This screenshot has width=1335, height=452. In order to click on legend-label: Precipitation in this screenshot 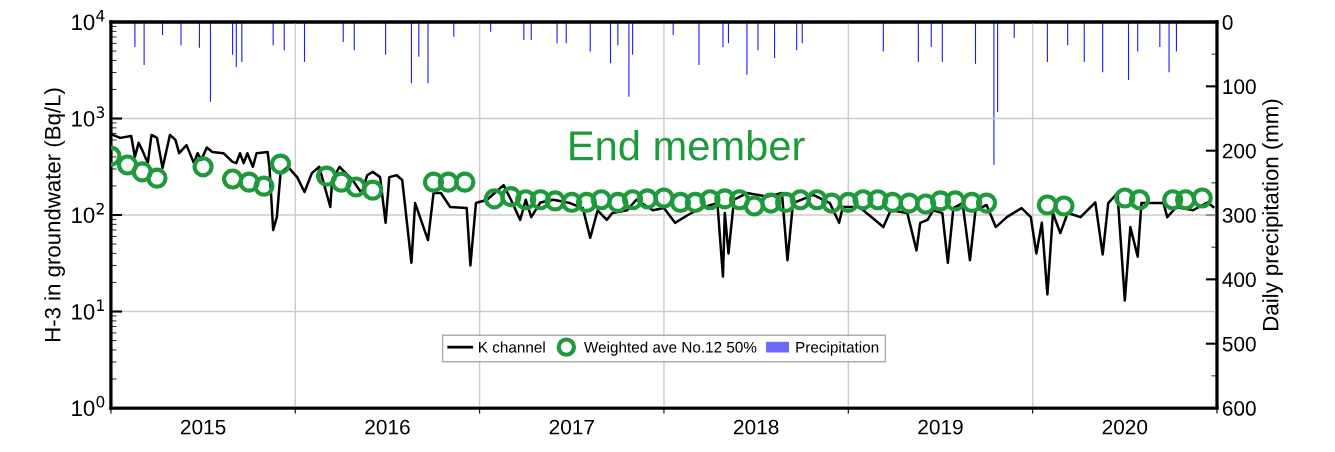, I will do `click(837, 348)`.